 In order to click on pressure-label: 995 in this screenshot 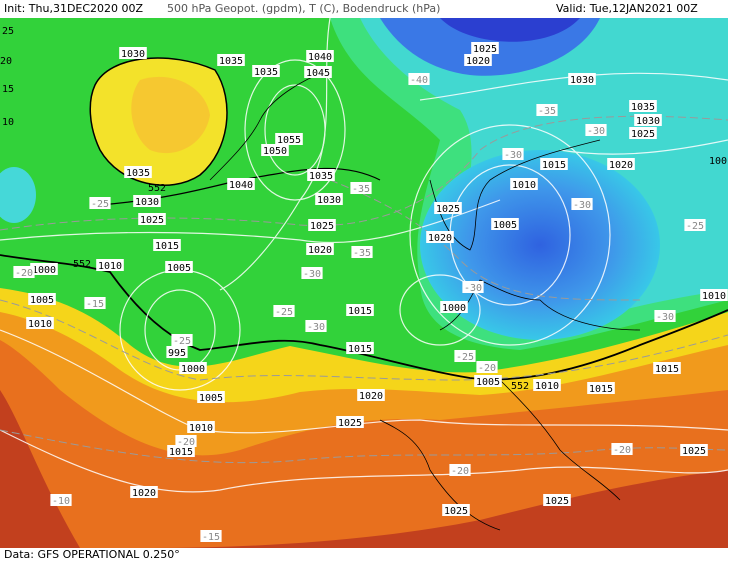, I will do `click(177, 353)`.